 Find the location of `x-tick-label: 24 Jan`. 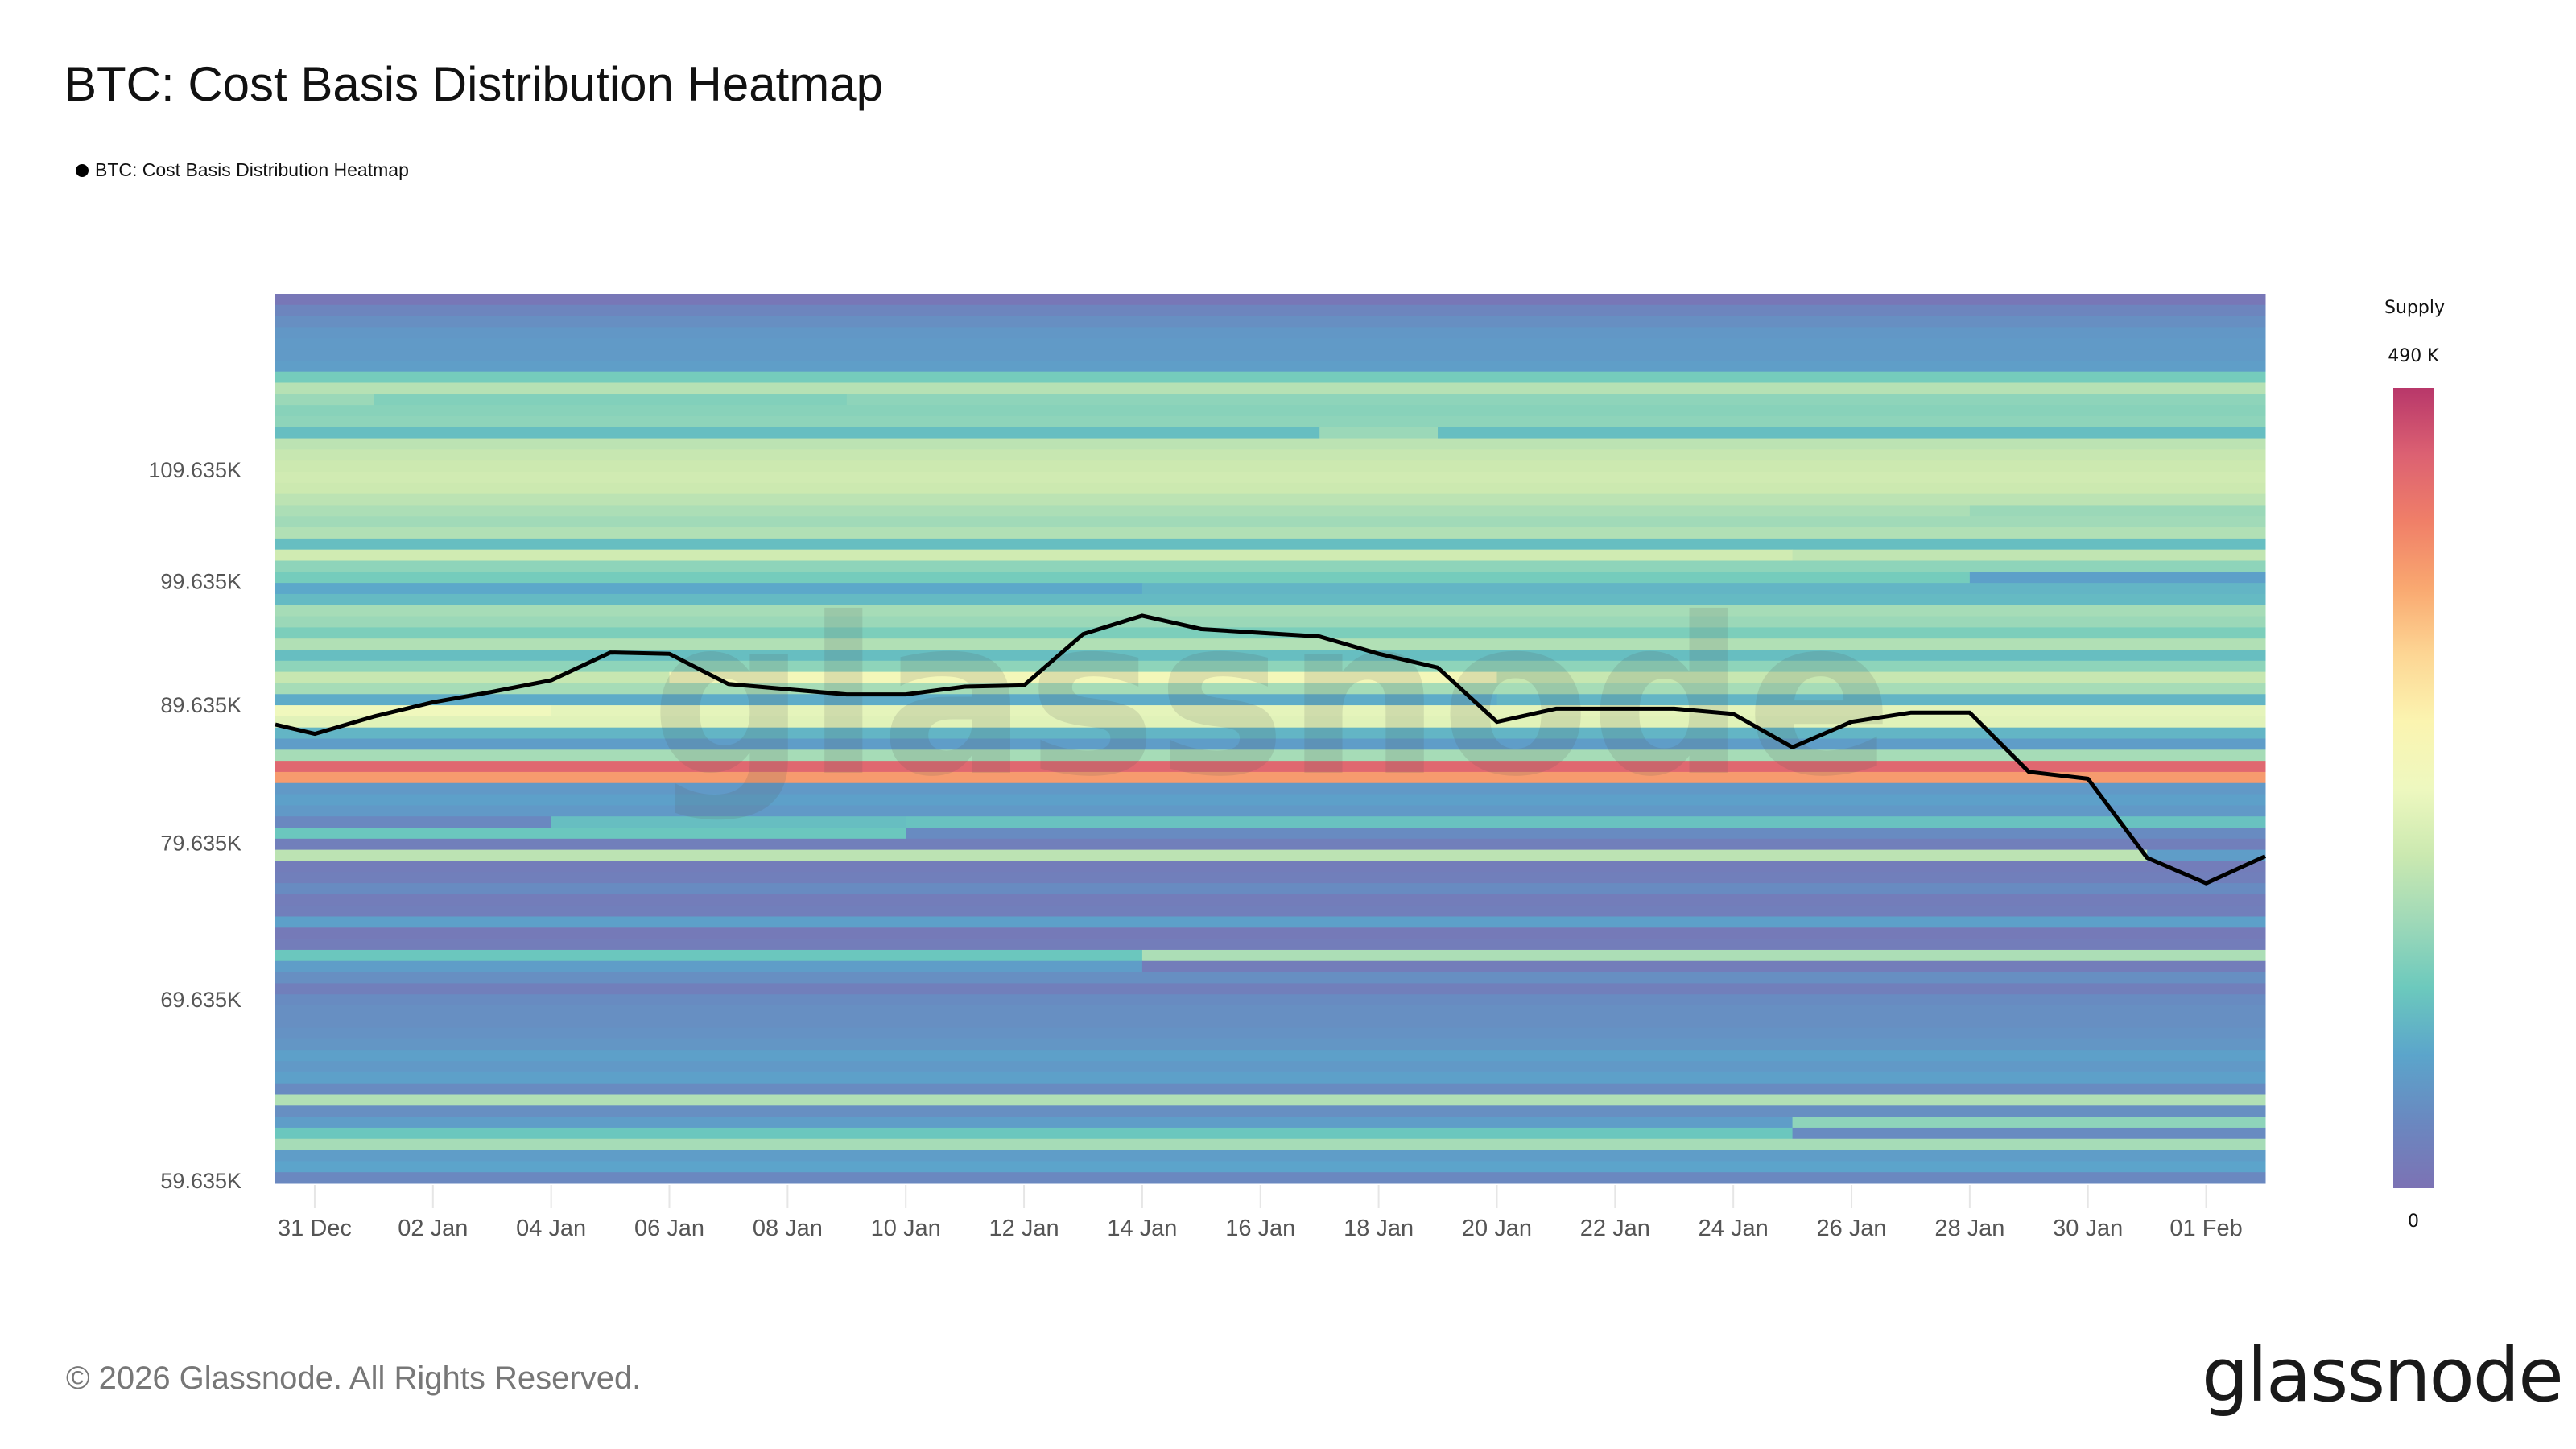

x-tick-label: 24 Jan is located at coordinates (1734, 1228).